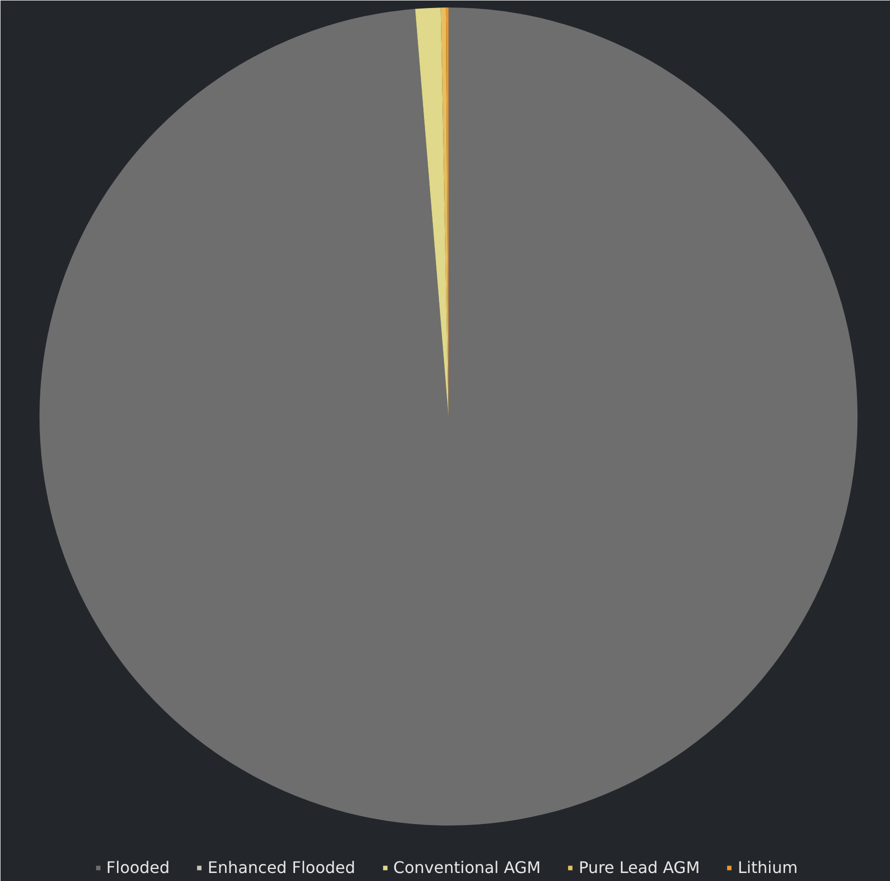 This screenshot has width=890, height=881. Describe the element at coordinates (467, 867) in the screenshot. I see `legend-label: Conventional AGM` at that location.